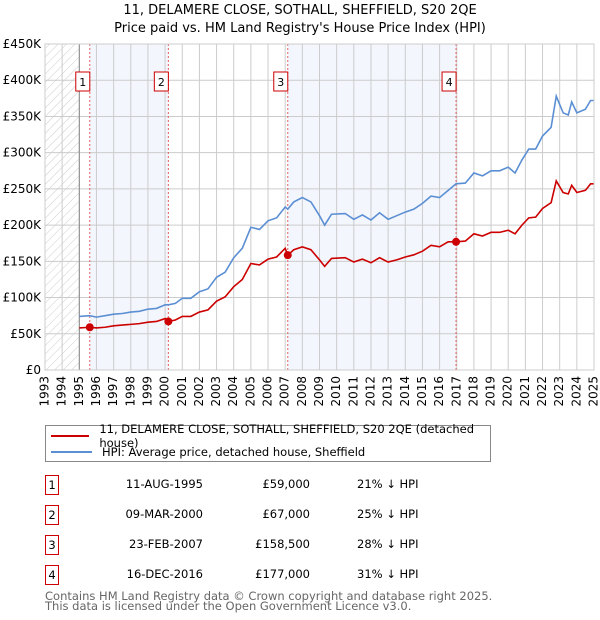 This screenshot has width=600, height=620. What do you see at coordinates (52, 485) in the screenshot?
I see `sale-marker: 1` at bounding box center [52, 485].